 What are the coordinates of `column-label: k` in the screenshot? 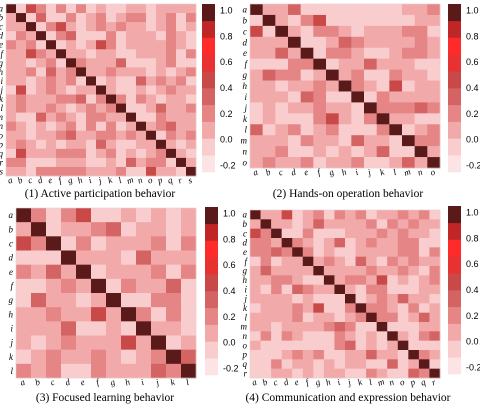 It's located at (110, 179).